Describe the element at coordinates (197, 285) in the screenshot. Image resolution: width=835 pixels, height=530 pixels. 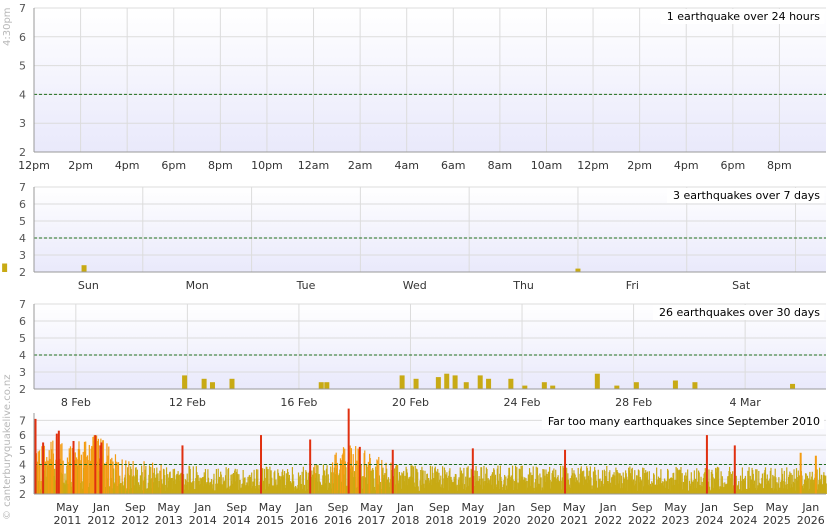
I see `x-tick-label: Mon` at that location.